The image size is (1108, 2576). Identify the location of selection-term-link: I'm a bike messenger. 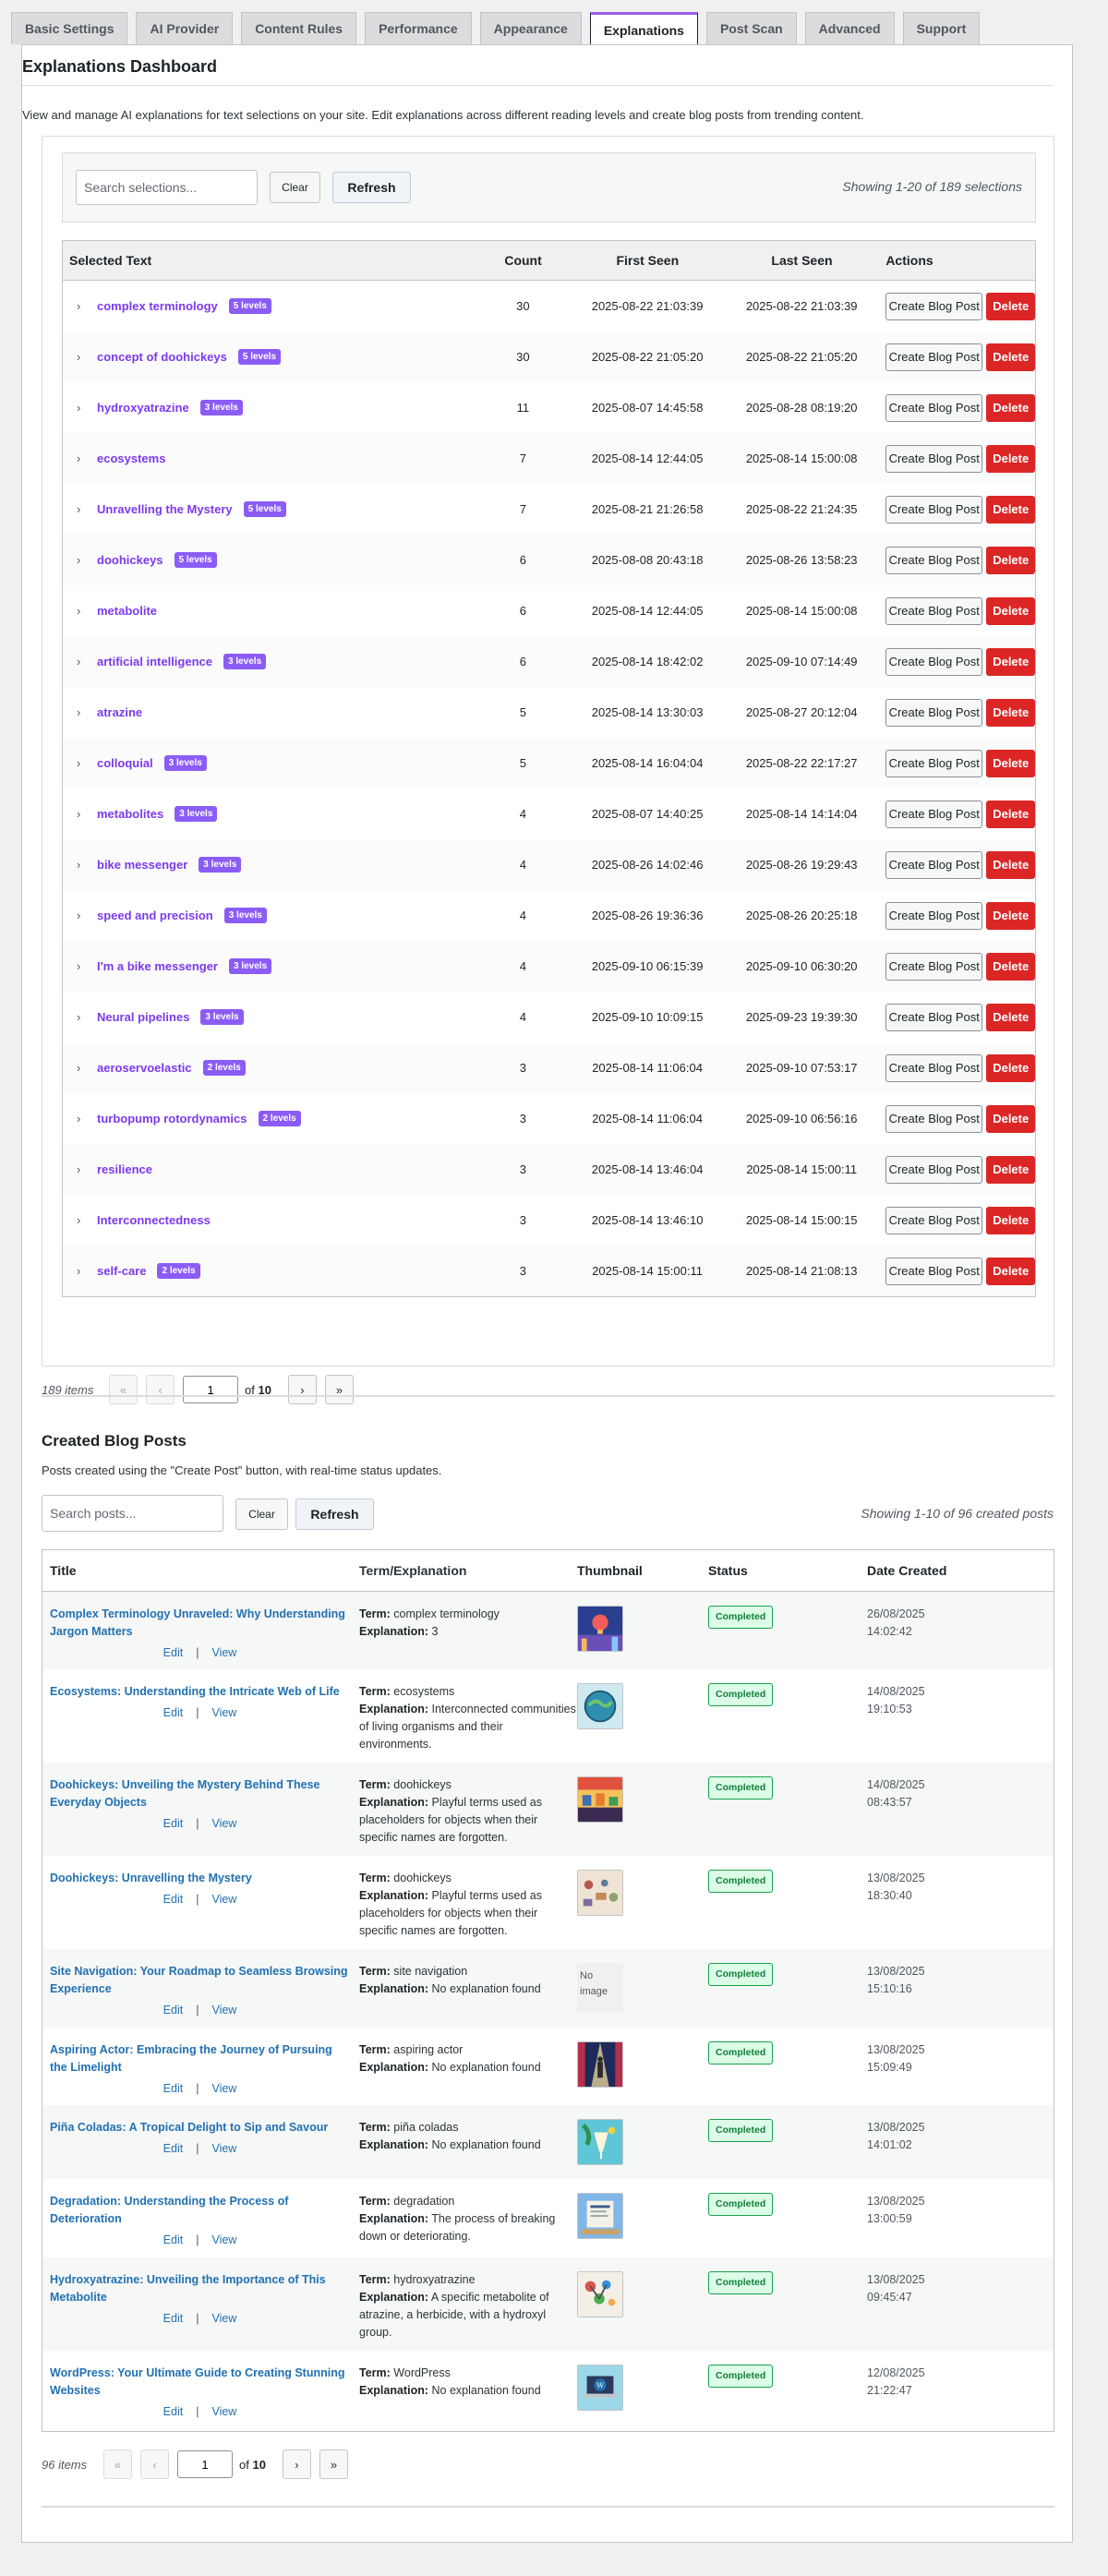
(157, 966).